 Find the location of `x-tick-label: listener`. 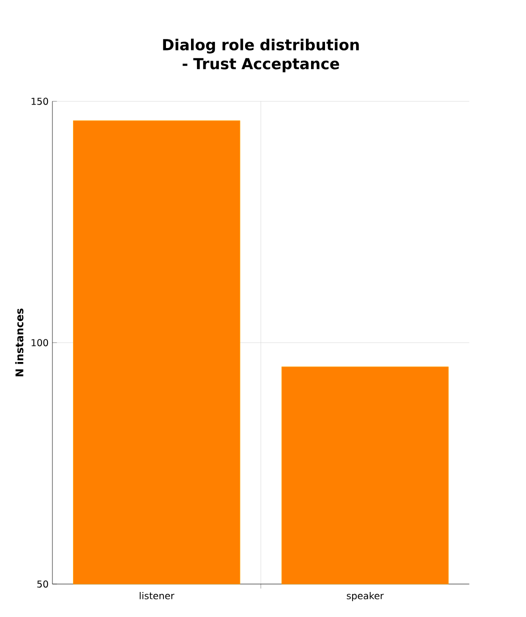

x-tick-label: listener is located at coordinates (157, 596).